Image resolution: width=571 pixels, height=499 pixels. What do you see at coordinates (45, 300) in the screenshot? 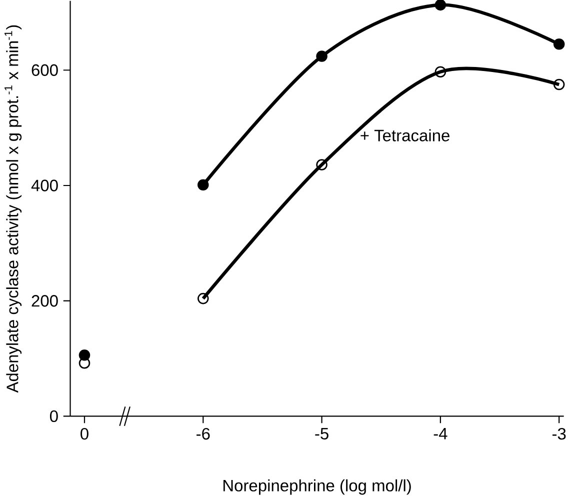
I see `y-tick-label: 200` at bounding box center [45, 300].